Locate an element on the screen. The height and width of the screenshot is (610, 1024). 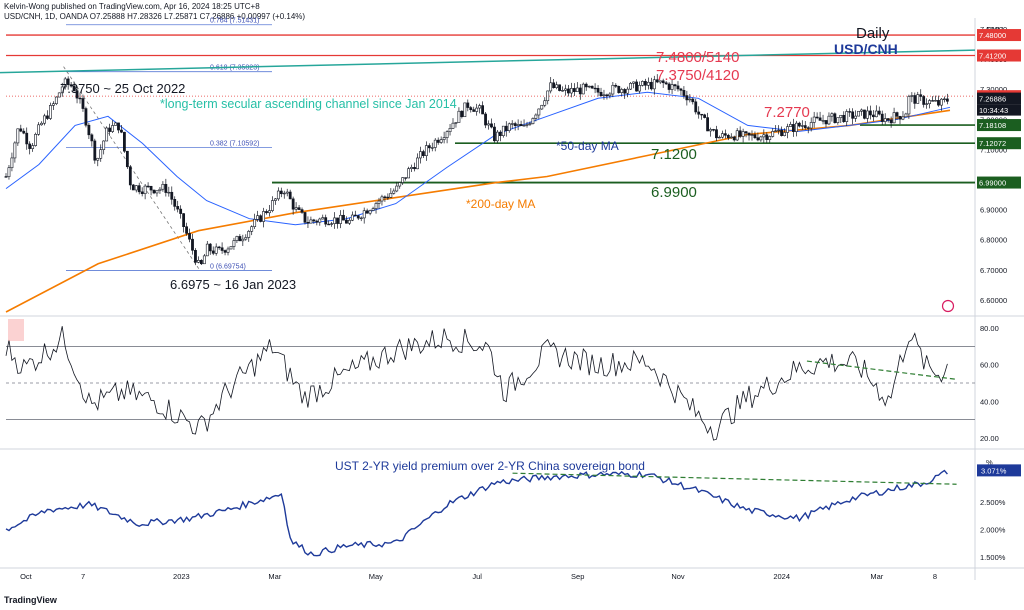
time-axis-tick: 2023 is located at coordinates (181, 576).